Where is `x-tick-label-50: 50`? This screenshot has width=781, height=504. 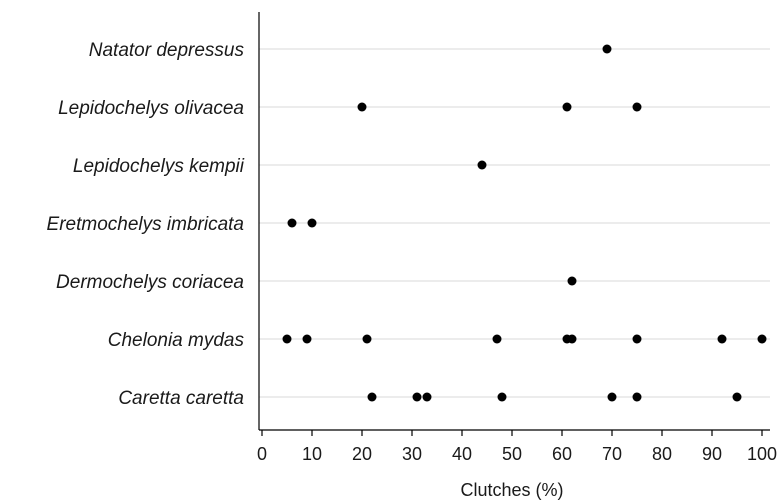
x-tick-label-50: 50 is located at coordinates (512, 454).